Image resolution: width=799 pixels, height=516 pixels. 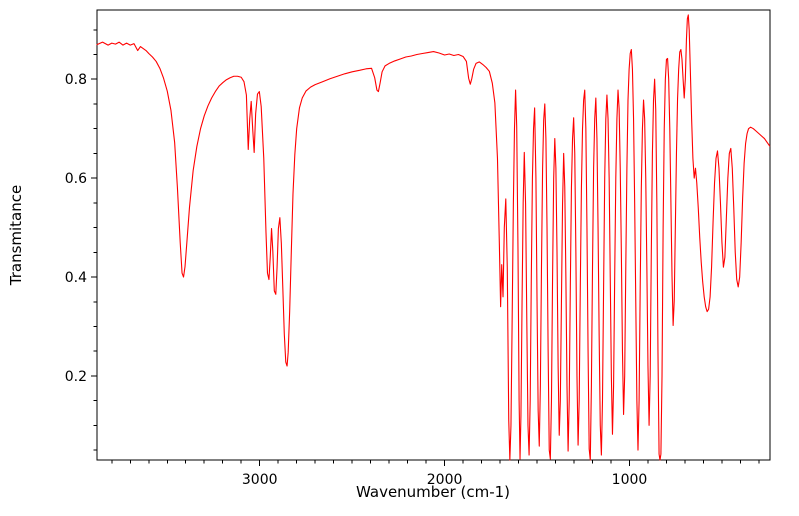 What do you see at coordinates (76, 179) in the screenshot?
I see `y-tick-label: 0.6` at bounding box center [76, 179].